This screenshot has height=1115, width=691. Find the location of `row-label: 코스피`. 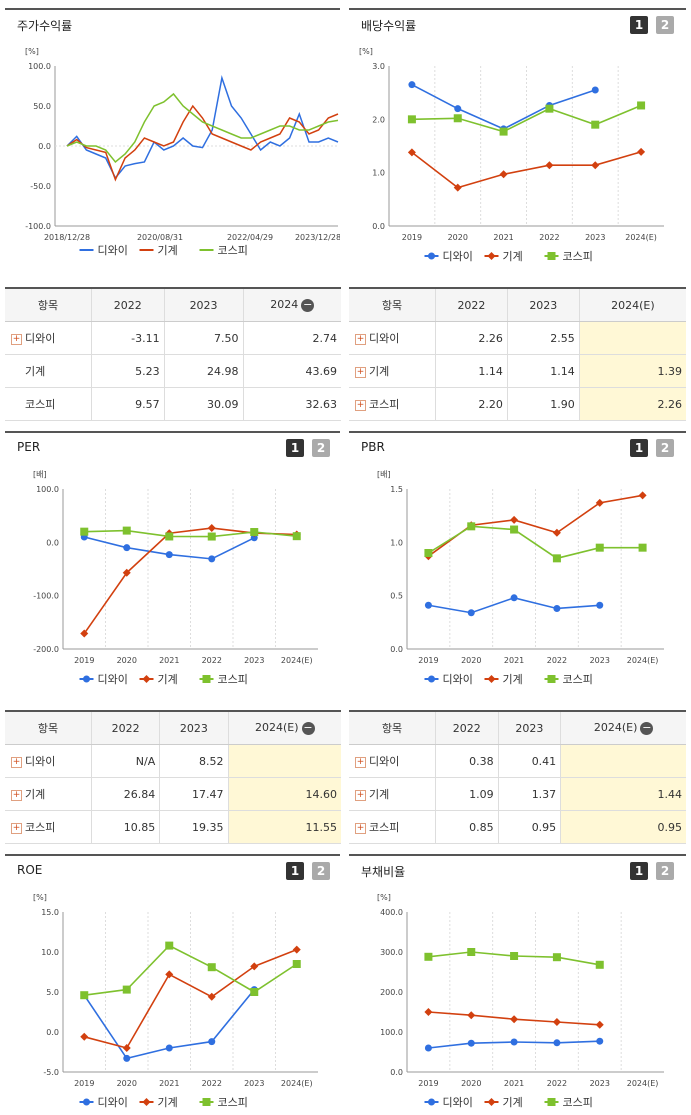

row-label: 코스피 is located at coordinates (48, 404).